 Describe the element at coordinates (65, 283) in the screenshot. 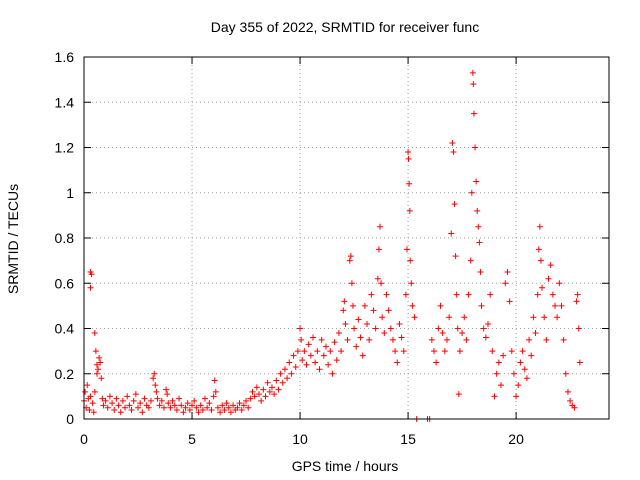

I see `y-tick-label: 0.6` at that location.